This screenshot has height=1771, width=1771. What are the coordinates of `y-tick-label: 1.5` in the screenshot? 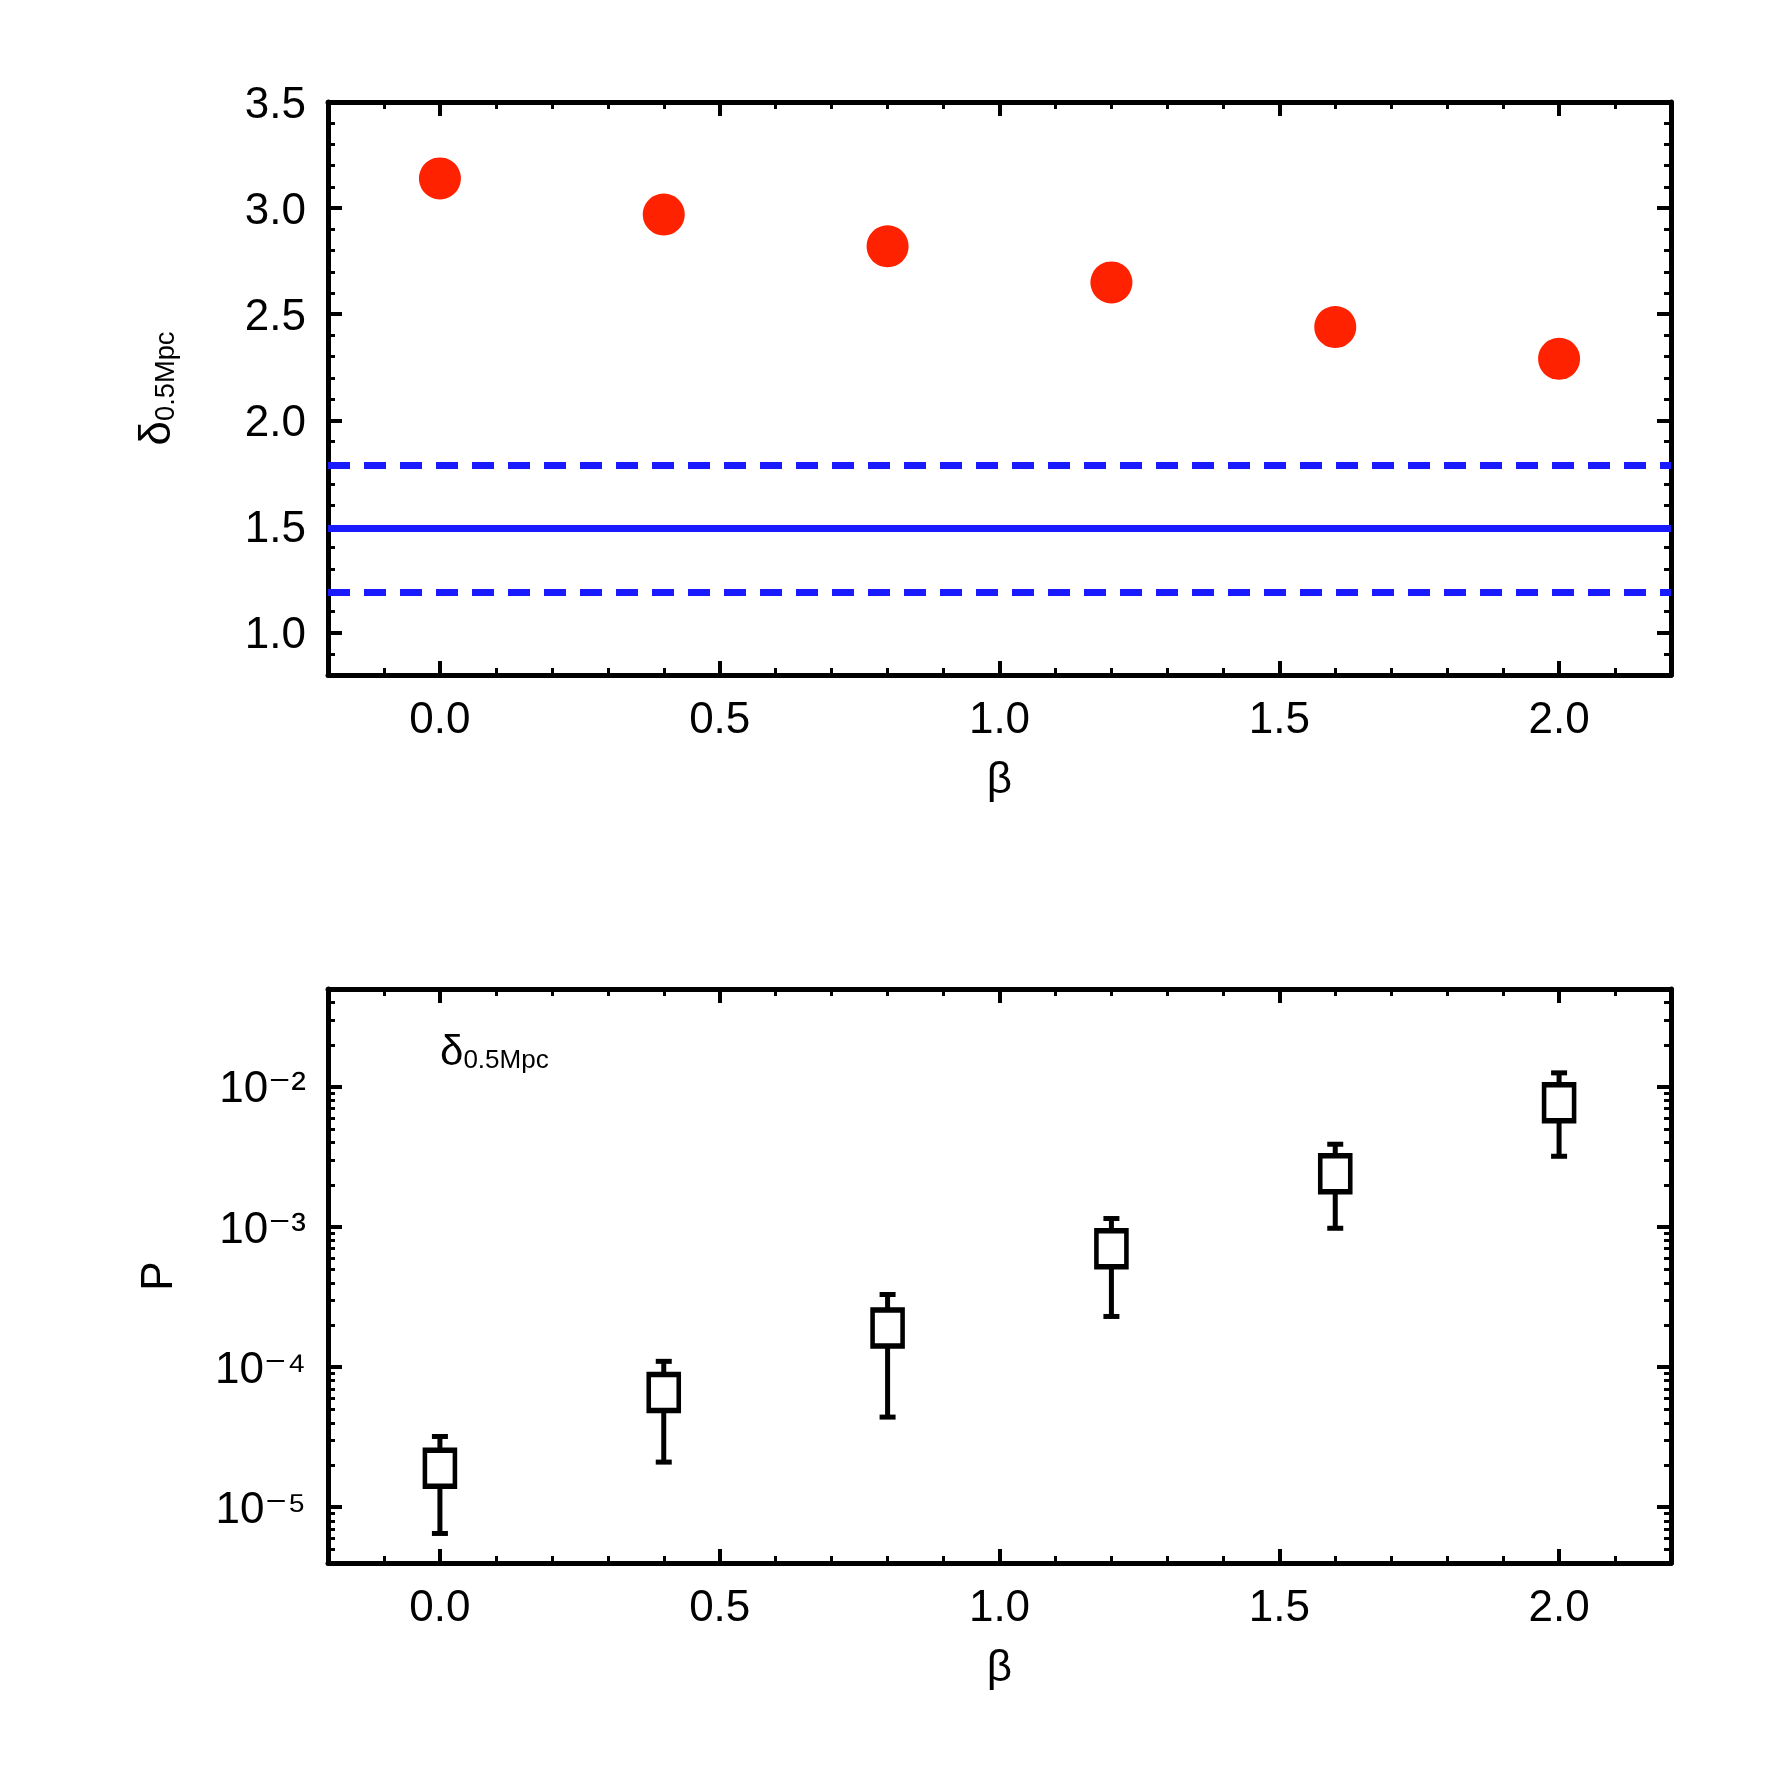 It's located at (275, 526).